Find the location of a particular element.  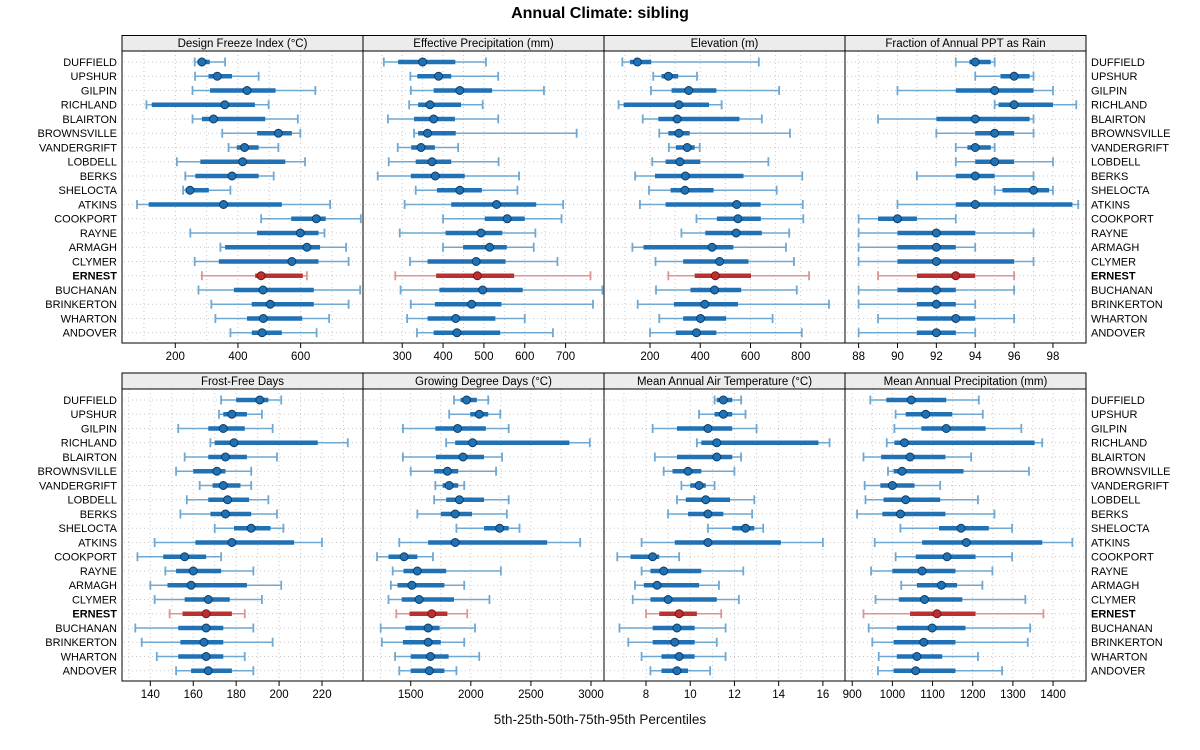

panel-growing-degree-days-c-: Growing Degree Days (°C) 1500 2000 2500 3000 is located at coordinates (483, 536).